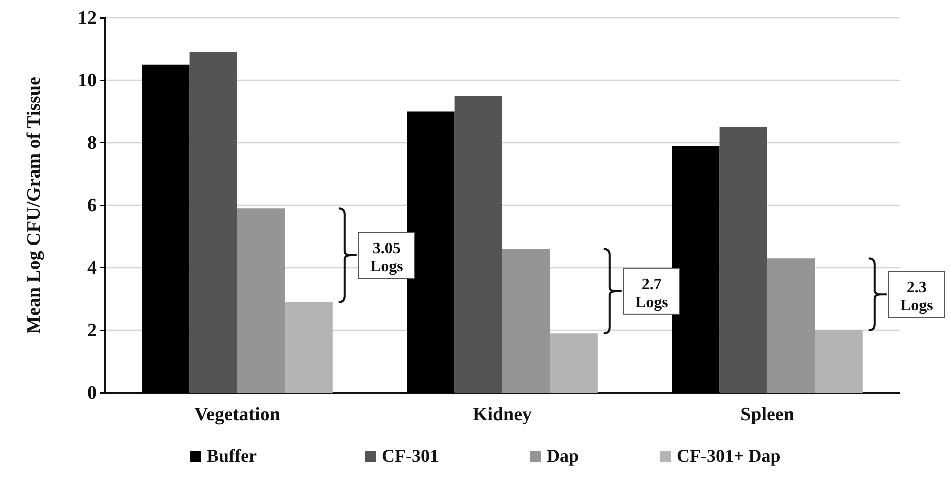 The height and width of the screenshot is (479, 951). I want to click on y-tick-label: 6, so click(92, 206).